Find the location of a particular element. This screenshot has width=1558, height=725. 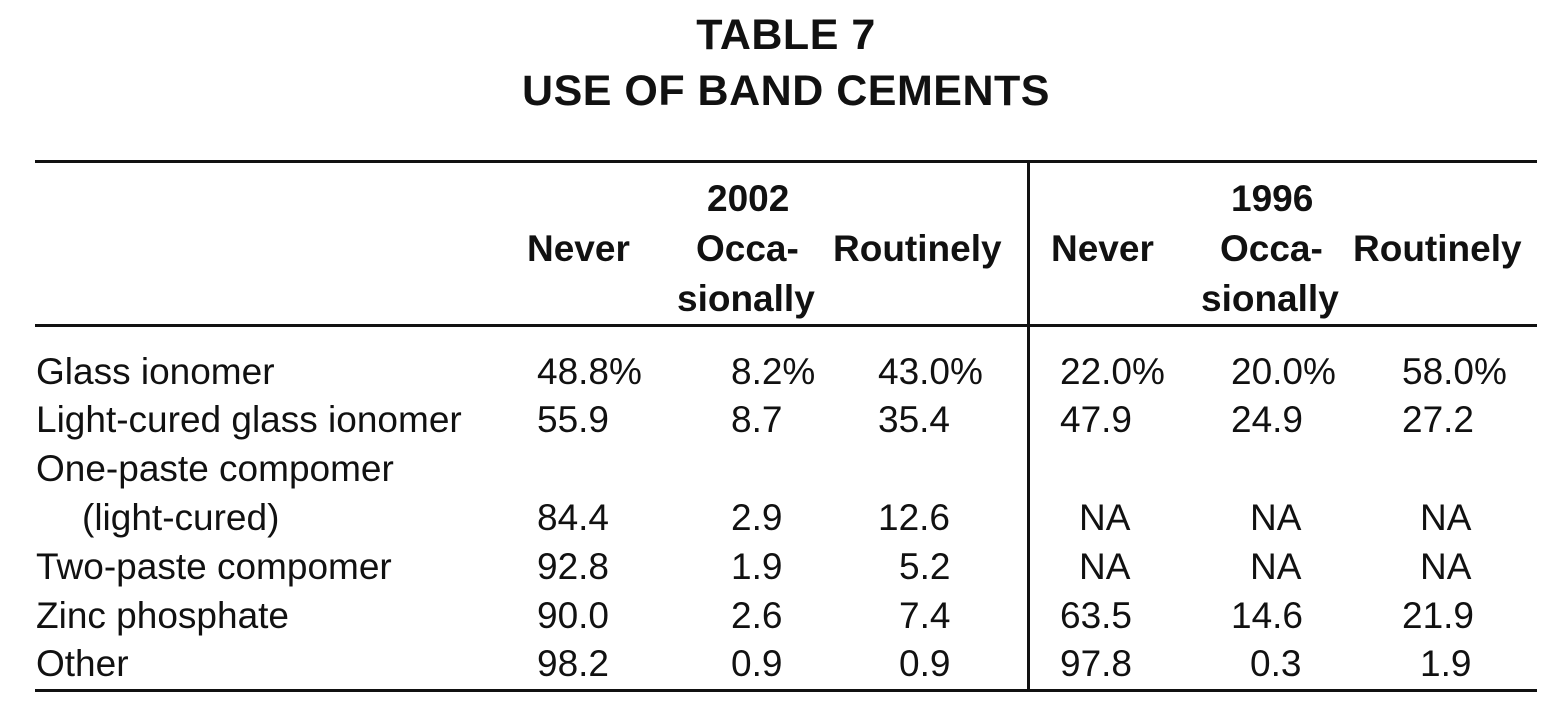

table-cell: 48.8% is located at coordinates (589, 371).